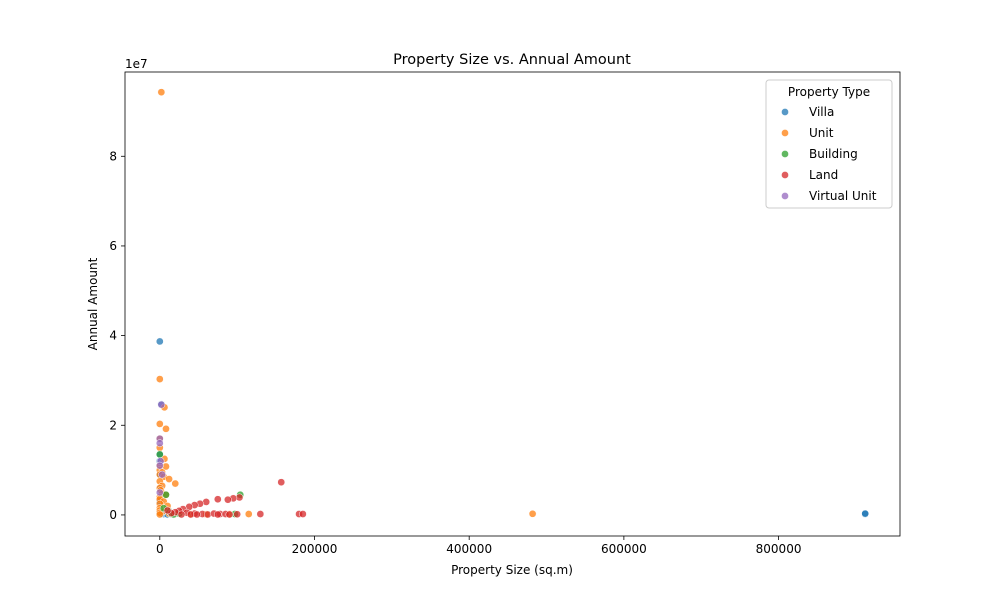 The image size is (1000, 600). I want to click on series-land, so click(235, 498).